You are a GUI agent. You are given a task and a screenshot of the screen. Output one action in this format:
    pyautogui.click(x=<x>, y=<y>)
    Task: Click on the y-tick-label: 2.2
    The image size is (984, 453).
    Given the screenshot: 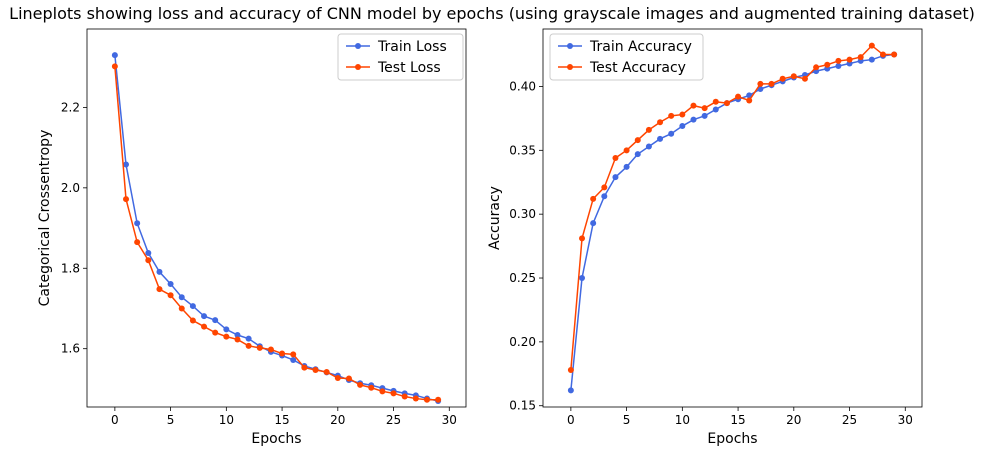 What is the action you would take?
    pyautogui.click(x=70, y=107)
    